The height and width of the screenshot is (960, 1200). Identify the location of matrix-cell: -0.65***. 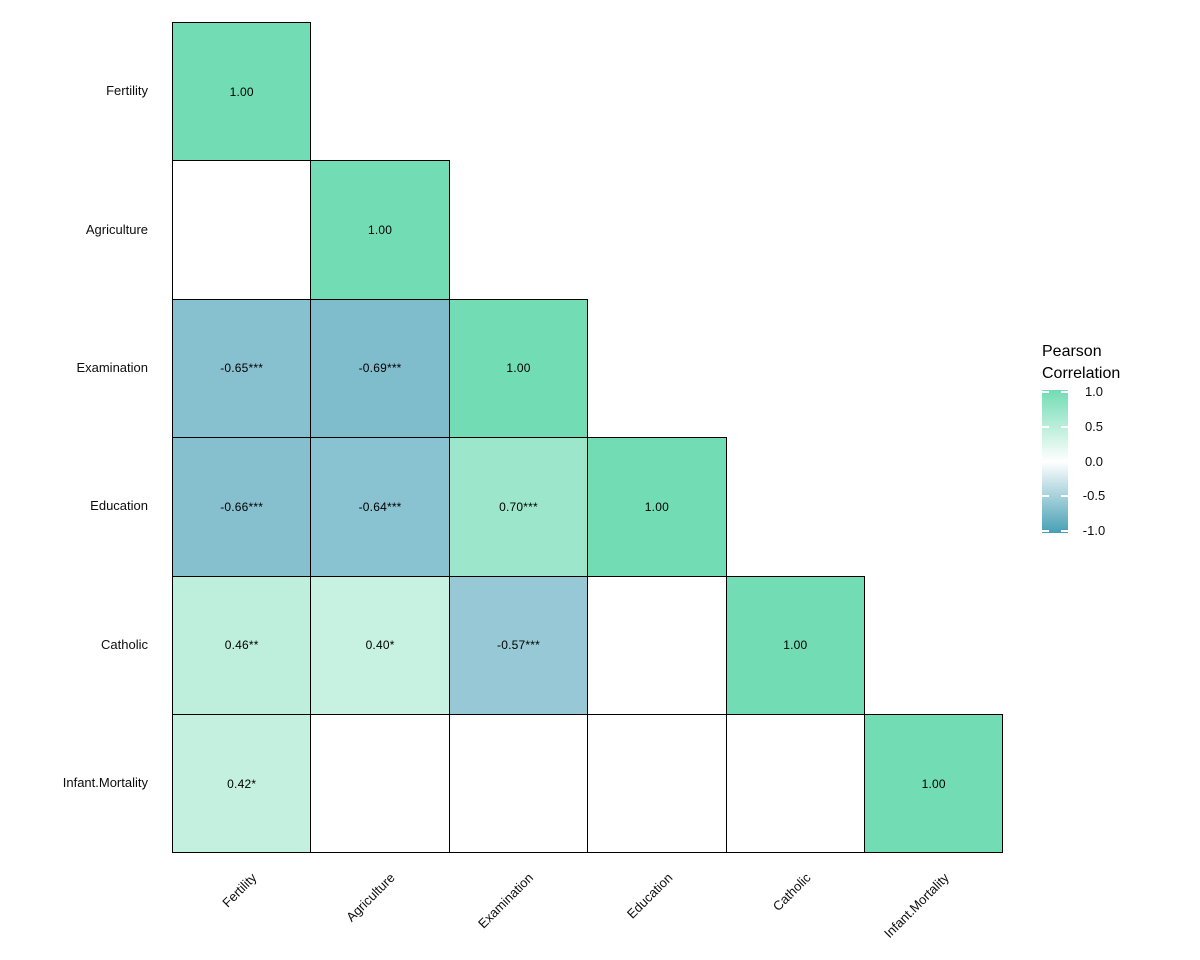
(242, 368).